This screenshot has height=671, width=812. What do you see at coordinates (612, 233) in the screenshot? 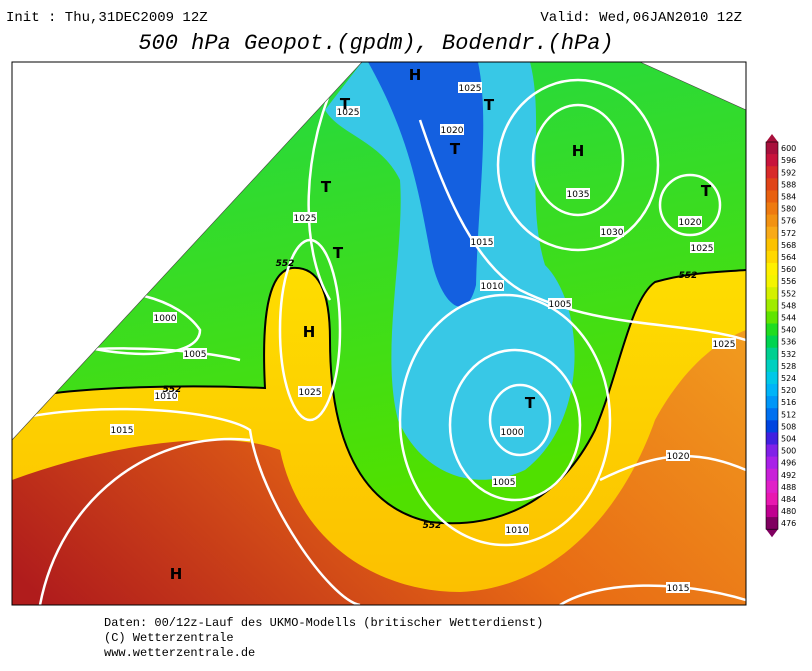
I see `pressure-label: 1030` at bounding box center [612, 233].